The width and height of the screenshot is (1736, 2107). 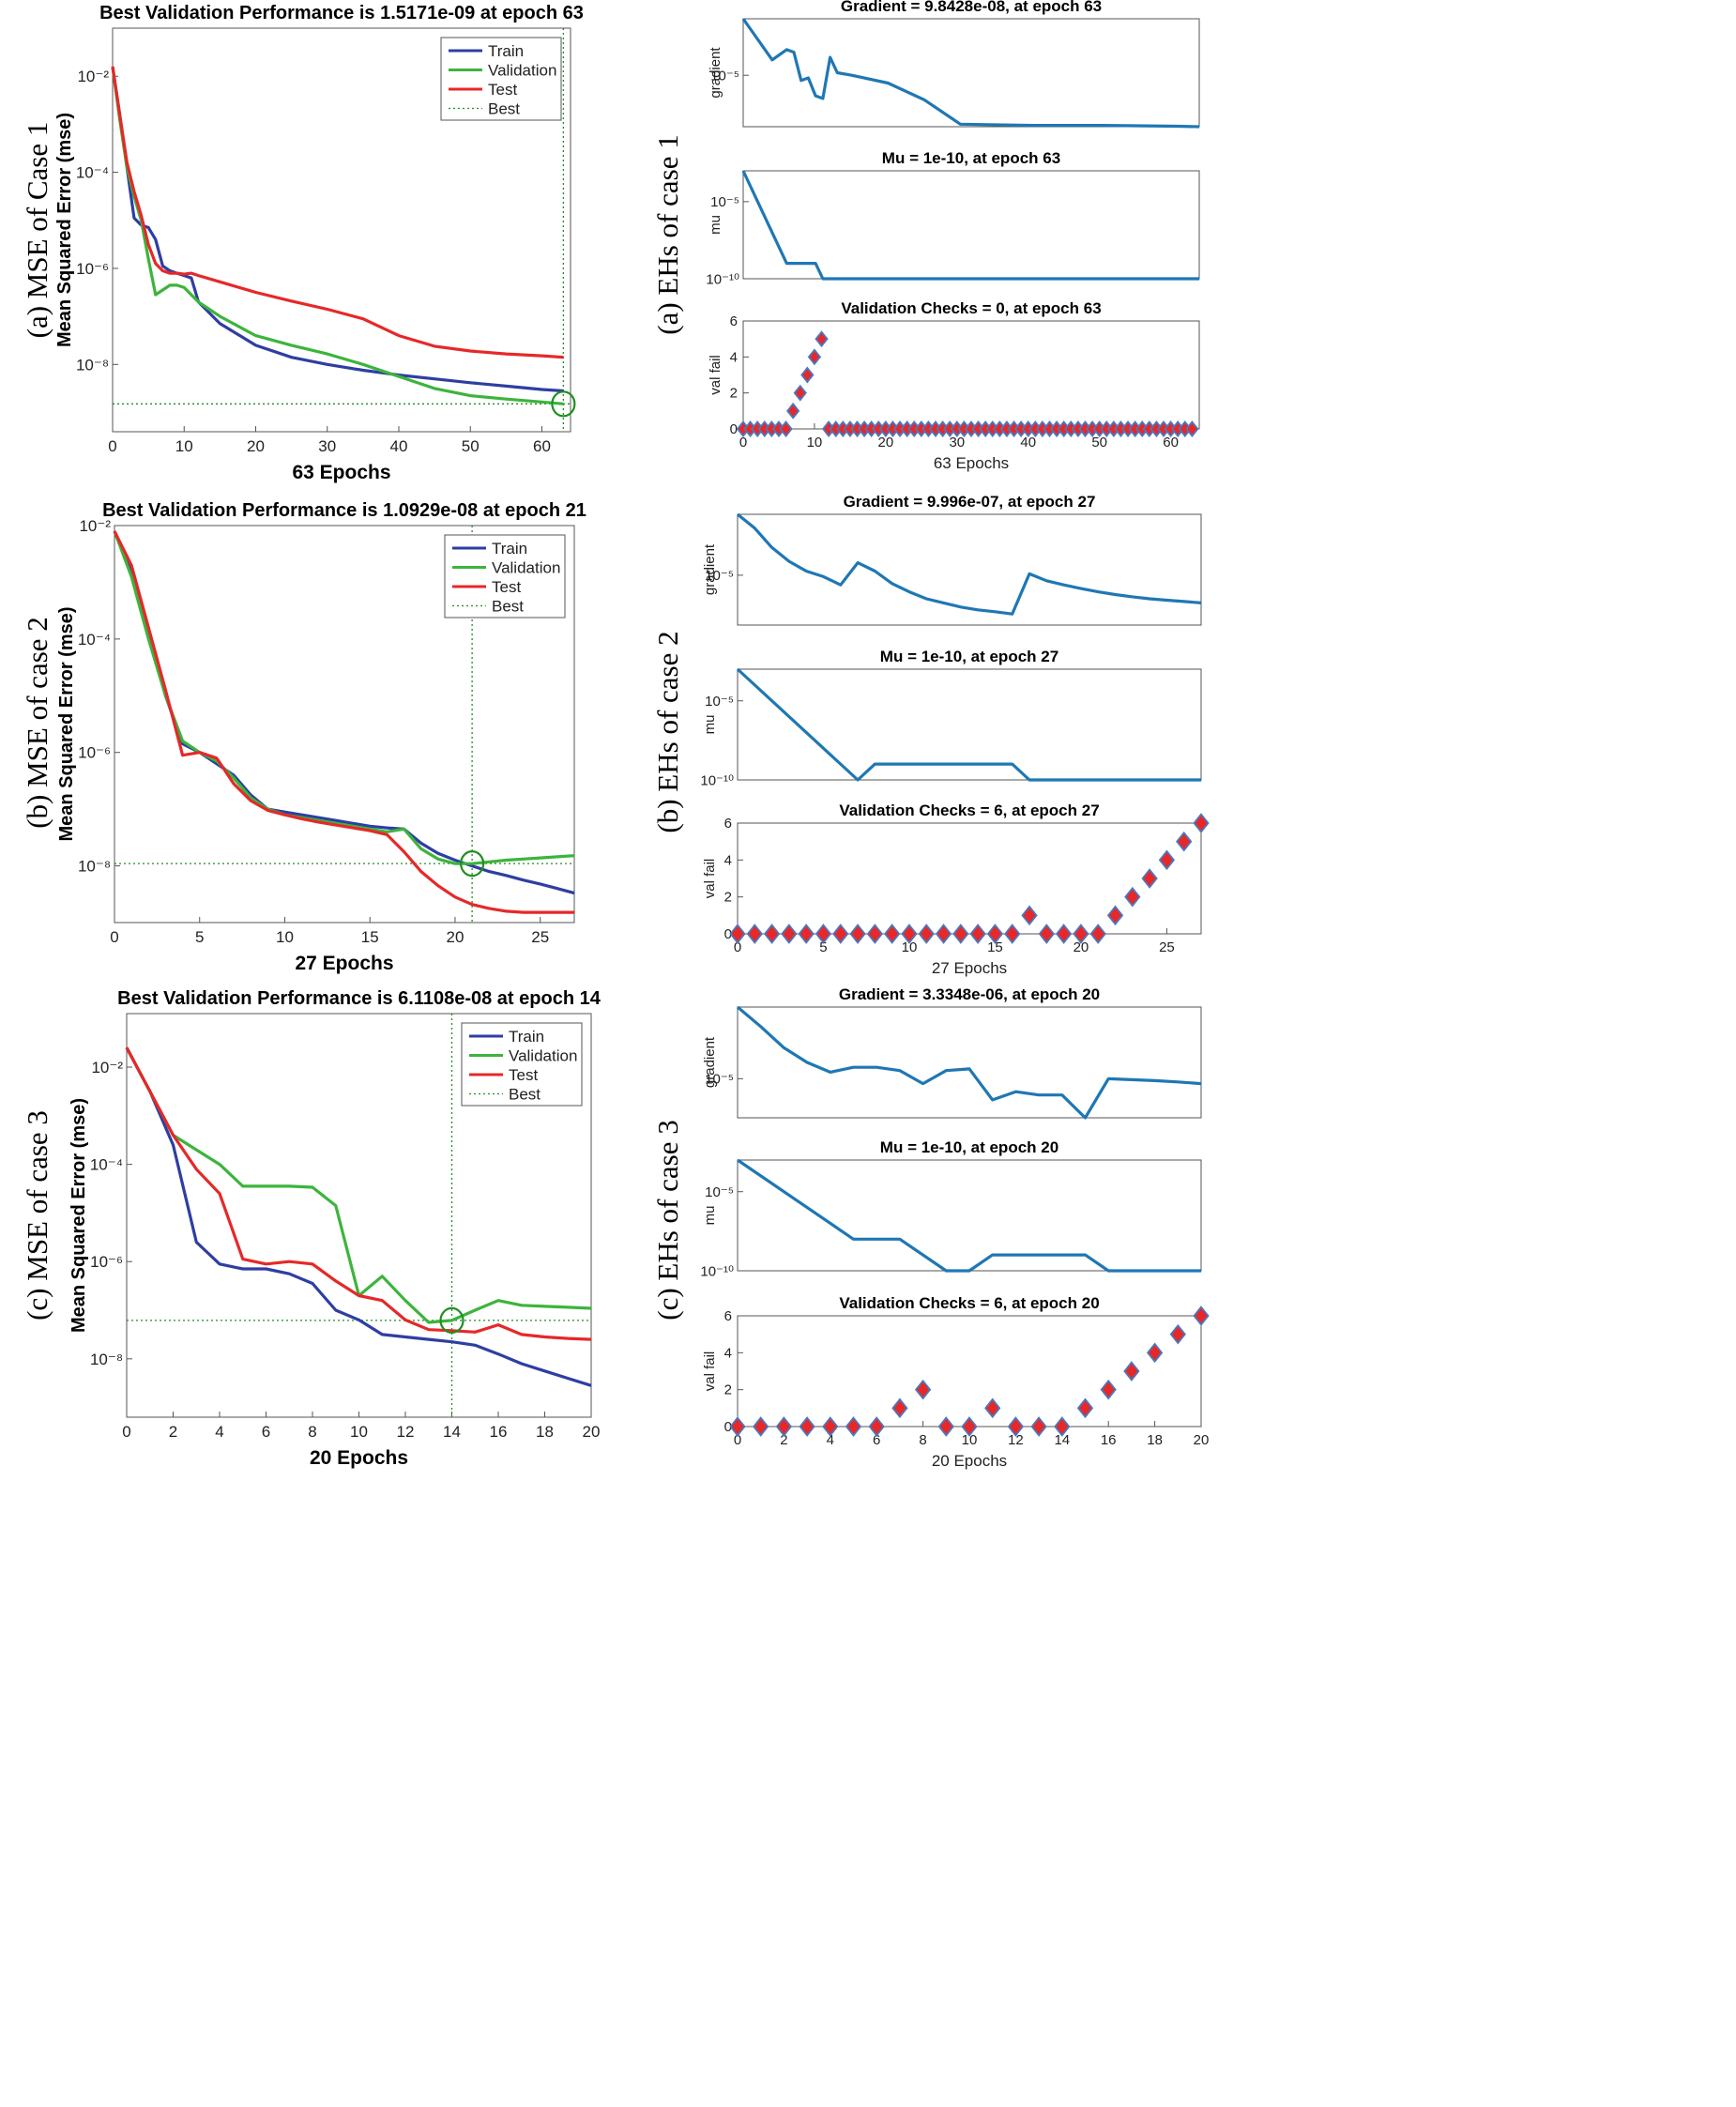 I want to click on mse1-legend-label-test: Test, so click(x=502, y=90).